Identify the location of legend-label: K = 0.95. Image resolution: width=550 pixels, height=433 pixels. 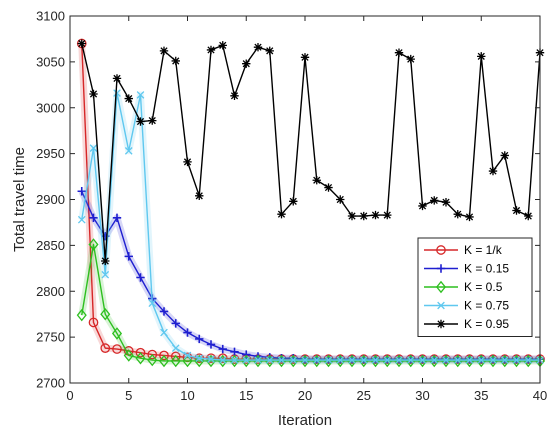
(486, 324).